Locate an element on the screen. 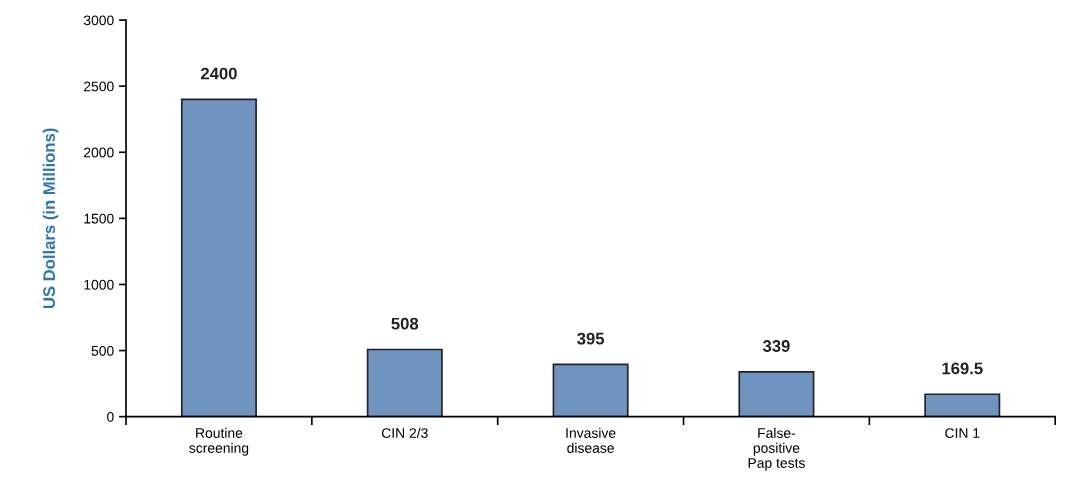  y-tick-label: 1000 is located at coordinates (99, 284).